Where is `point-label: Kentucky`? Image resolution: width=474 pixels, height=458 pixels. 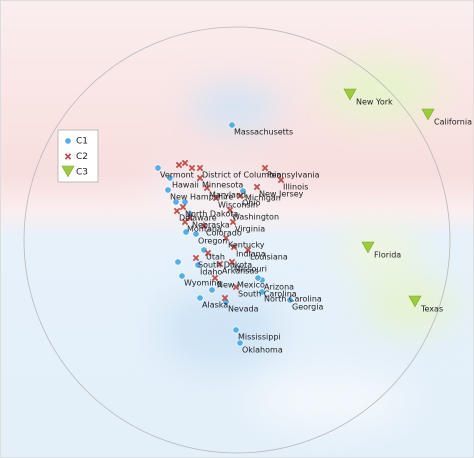
point-label: Kentucky is located at coordinates (246, 245).